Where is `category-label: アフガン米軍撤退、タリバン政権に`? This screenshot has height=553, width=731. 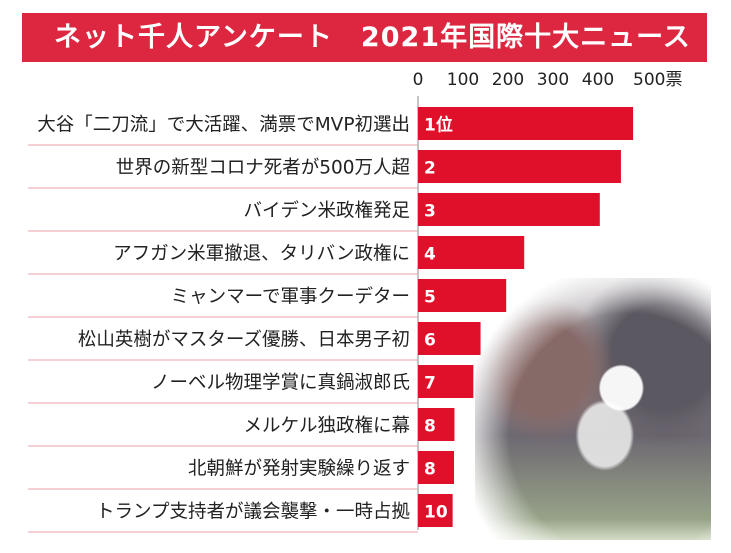 category-label: アフガン米軍撤退、タリバン政権に is located at coordinates (261, 254).